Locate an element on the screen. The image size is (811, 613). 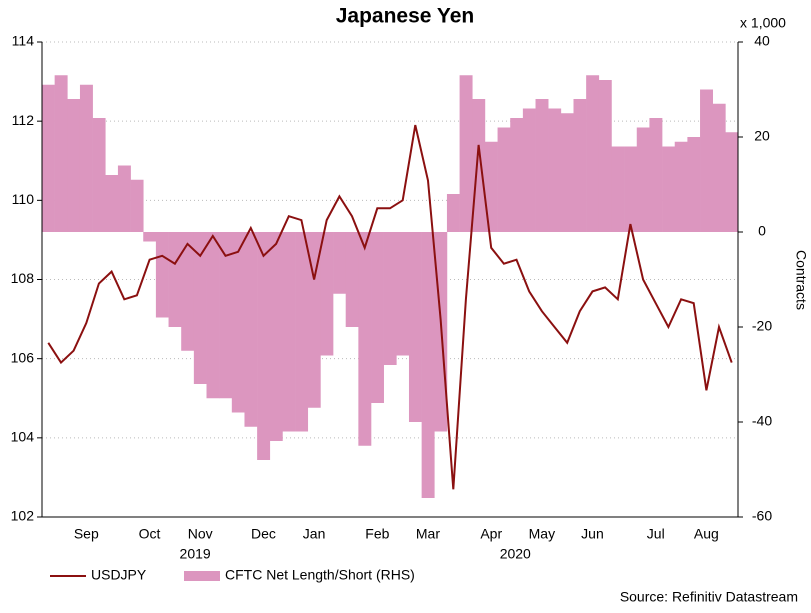
year-label: 2020 is located at coordinates (515, 554).